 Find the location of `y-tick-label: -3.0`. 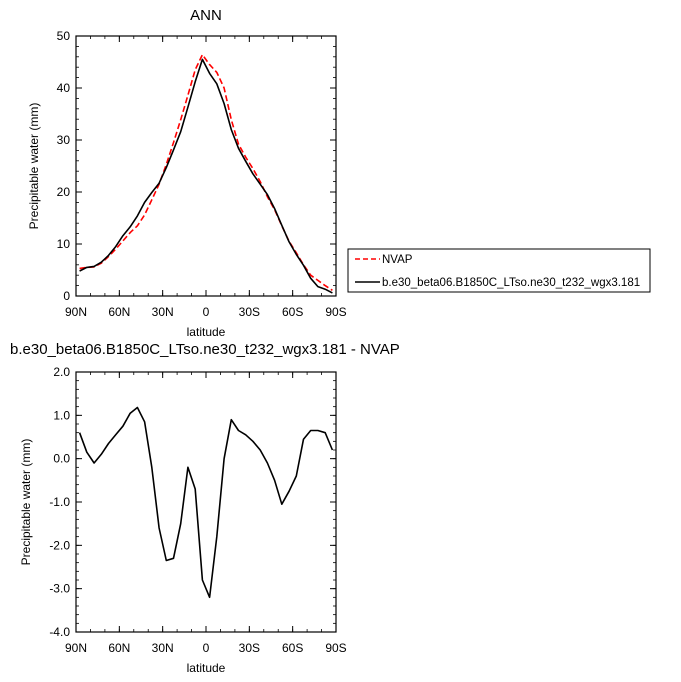

y-tick-label: -3.0 is located at coordinates (59, 589).